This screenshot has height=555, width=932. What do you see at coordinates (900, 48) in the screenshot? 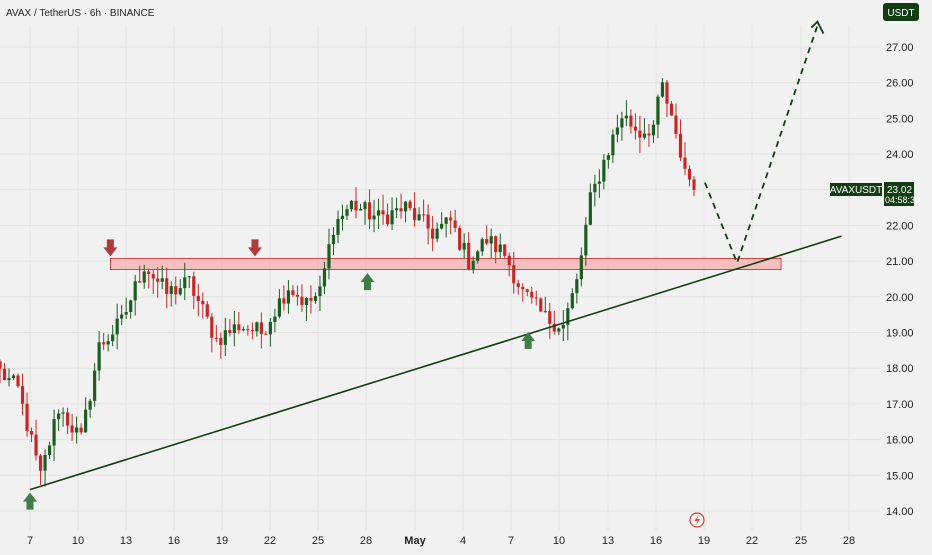
I see `price-tick-label: 27.00` at bounding box center [900, 48].